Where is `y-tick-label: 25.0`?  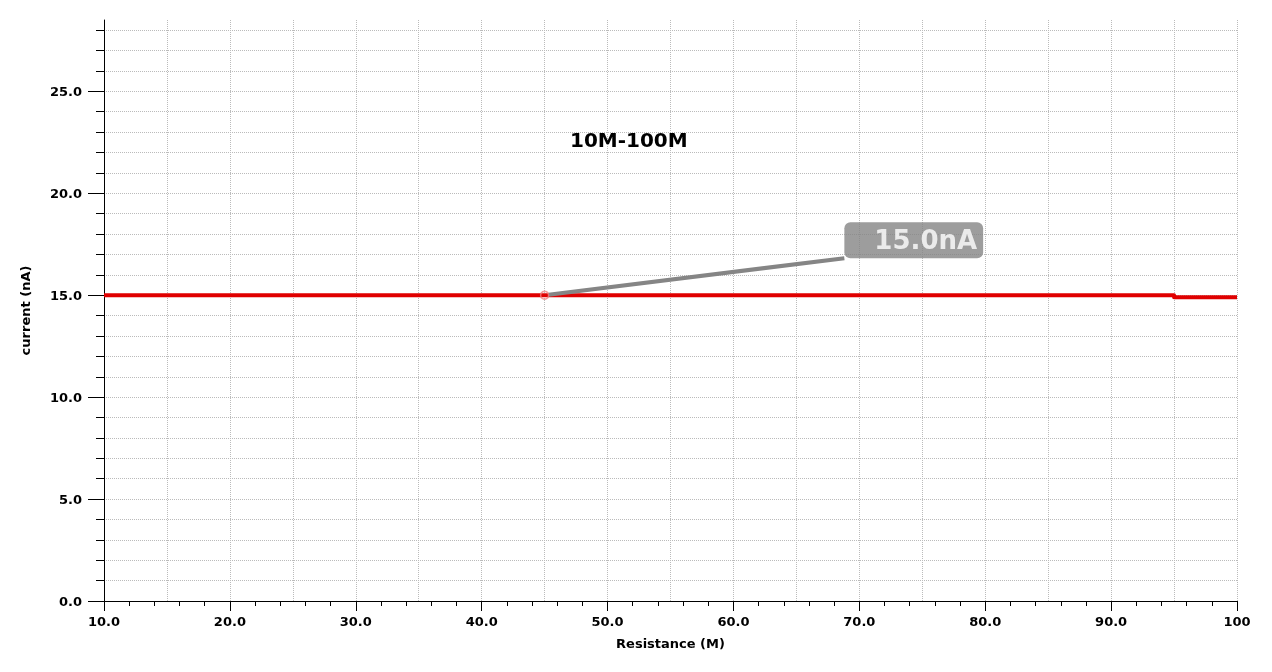 y-tick-label: 25.0 is located at coordinates (65, 91).